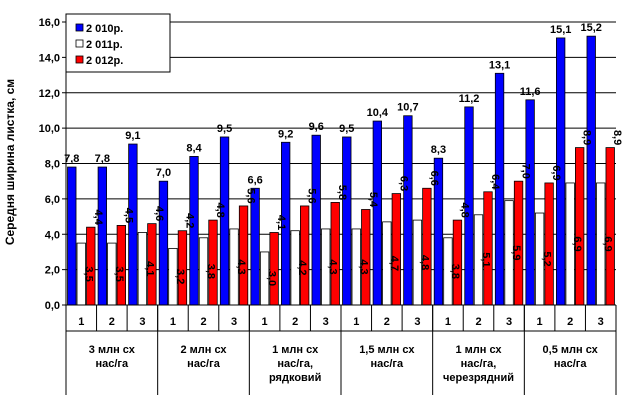 This screenshot has width=642, height=400. Describe the element at coordinates (530, 92) in the screenshot. I see `data-label: 11,6` at that location.